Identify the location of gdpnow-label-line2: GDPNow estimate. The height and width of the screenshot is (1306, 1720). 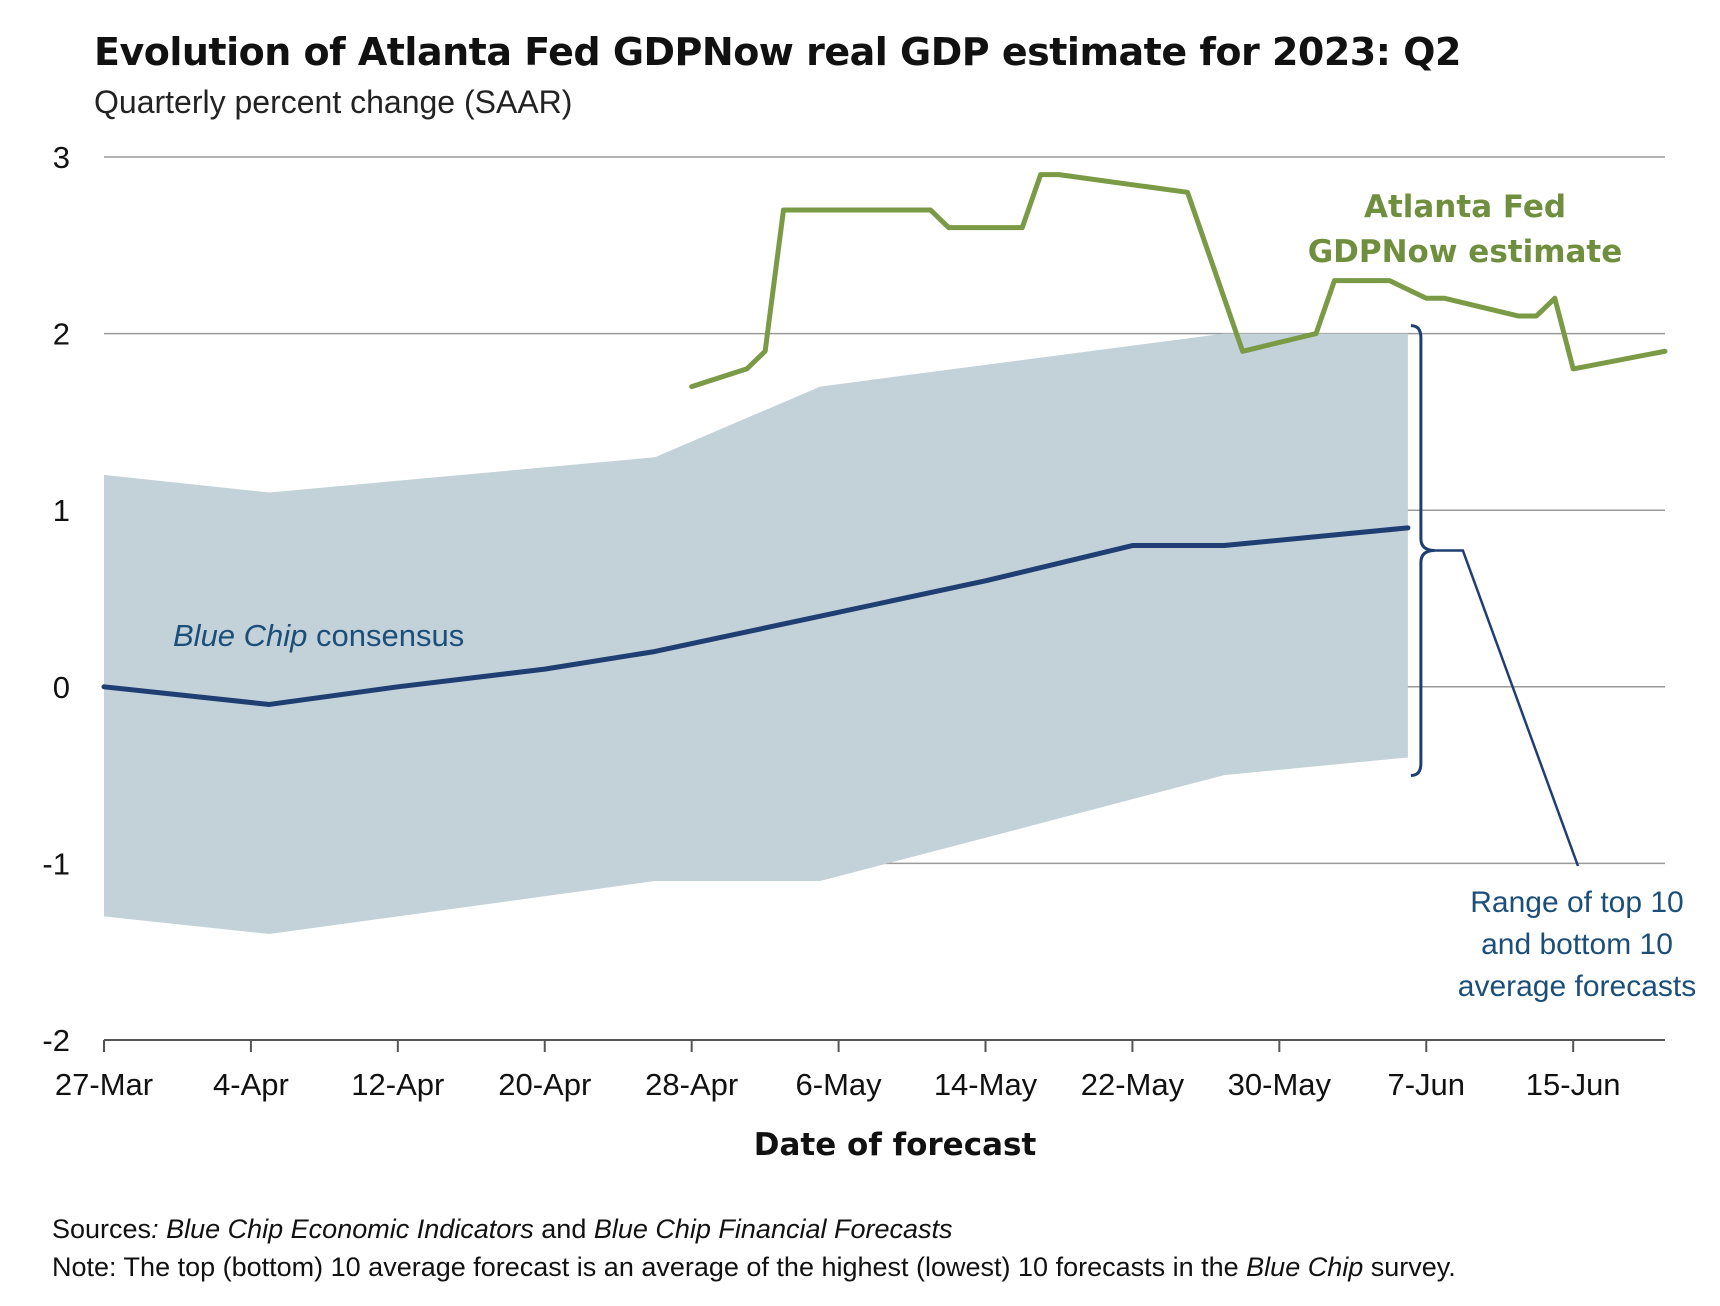
(1465, 252).